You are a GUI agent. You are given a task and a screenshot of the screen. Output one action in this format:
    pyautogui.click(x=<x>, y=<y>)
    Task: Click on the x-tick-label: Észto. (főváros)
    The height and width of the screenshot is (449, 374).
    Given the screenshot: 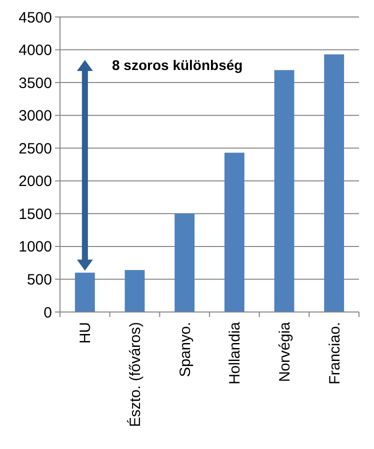 What is the action you would take?
    pyautogui.click(x=135, y=375)
    